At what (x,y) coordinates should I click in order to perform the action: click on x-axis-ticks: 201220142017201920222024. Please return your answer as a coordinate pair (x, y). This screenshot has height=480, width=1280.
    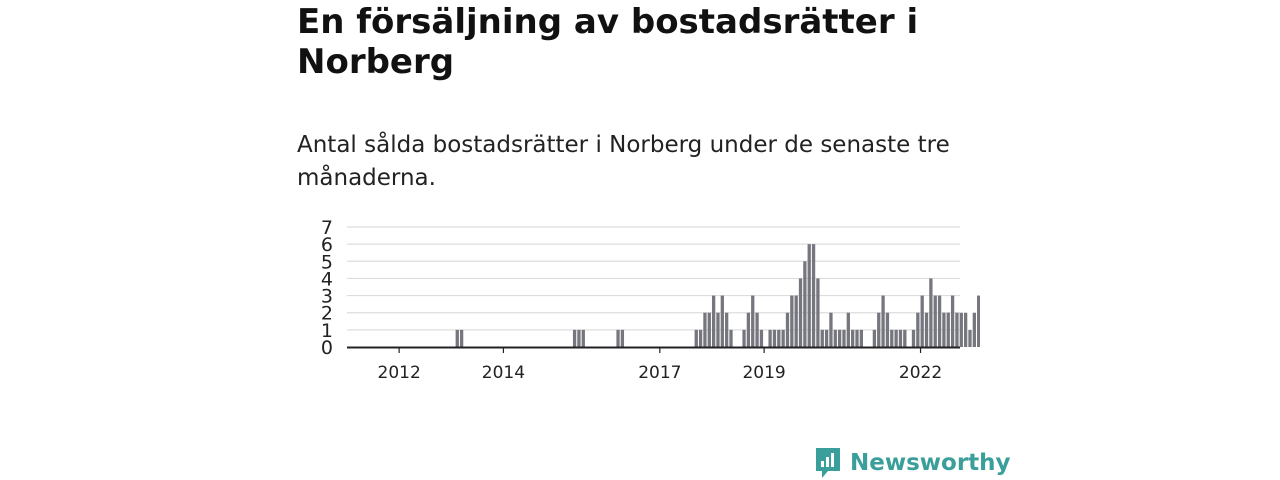
    Looking at the image, I should click on (660, 365).